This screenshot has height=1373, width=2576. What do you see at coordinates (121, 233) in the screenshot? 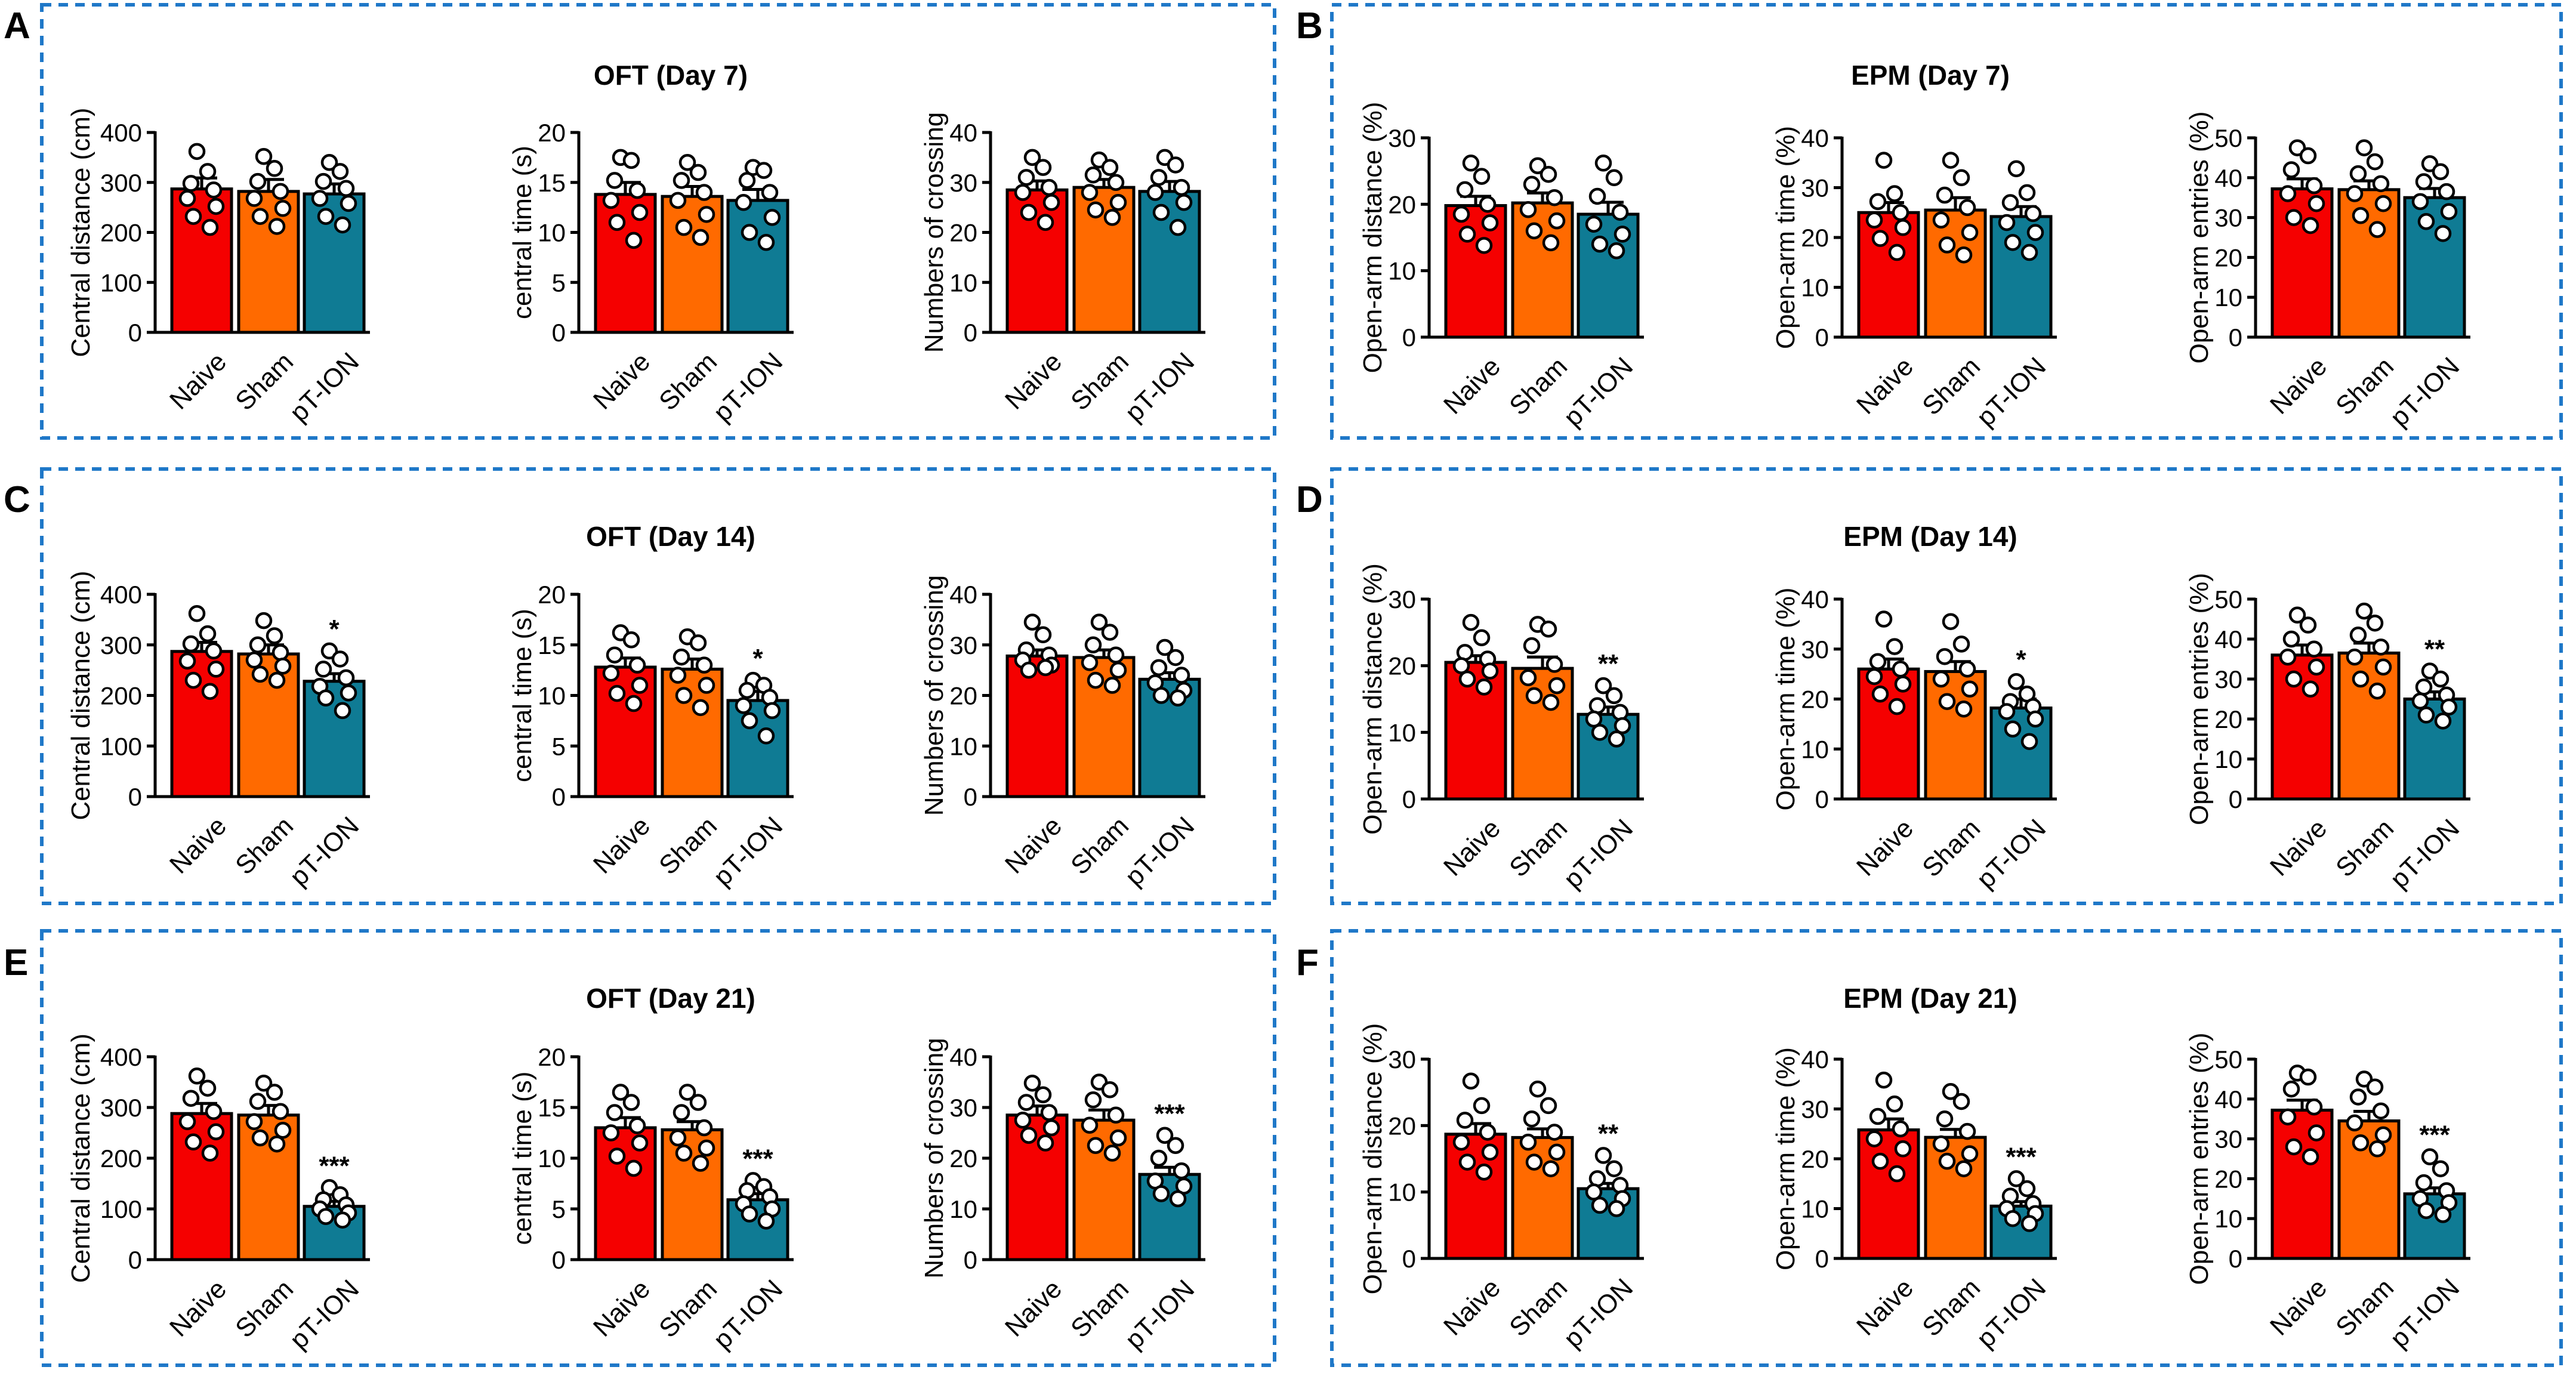
I see `y-tick-label: 200` at bounding box center [121, 233].